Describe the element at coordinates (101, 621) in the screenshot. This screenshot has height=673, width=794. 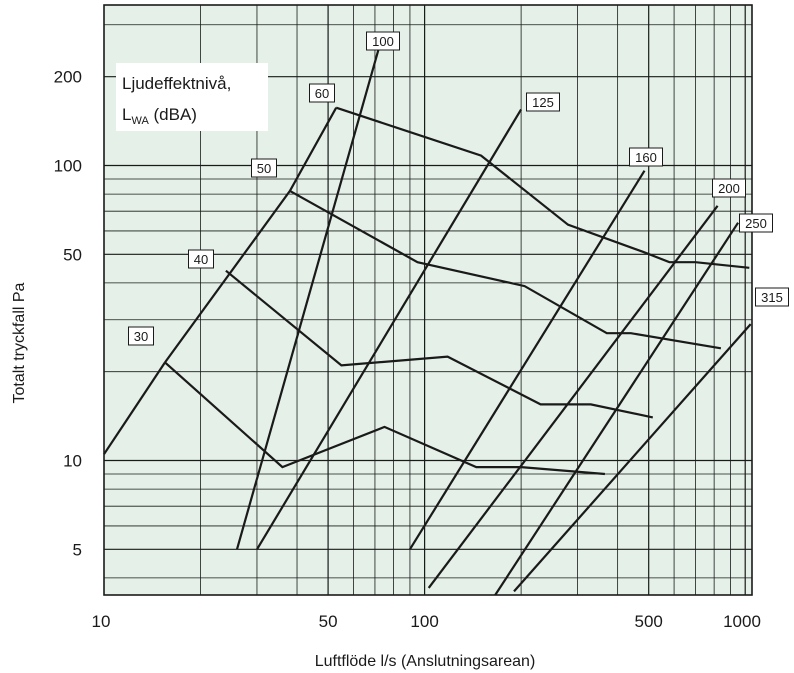
I see `x-tick-label: 10` at that location.